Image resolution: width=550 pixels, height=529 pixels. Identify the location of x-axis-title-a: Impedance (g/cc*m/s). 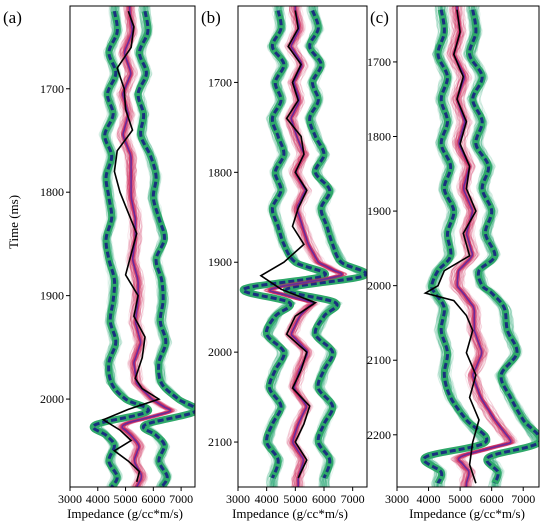
(125, 513).